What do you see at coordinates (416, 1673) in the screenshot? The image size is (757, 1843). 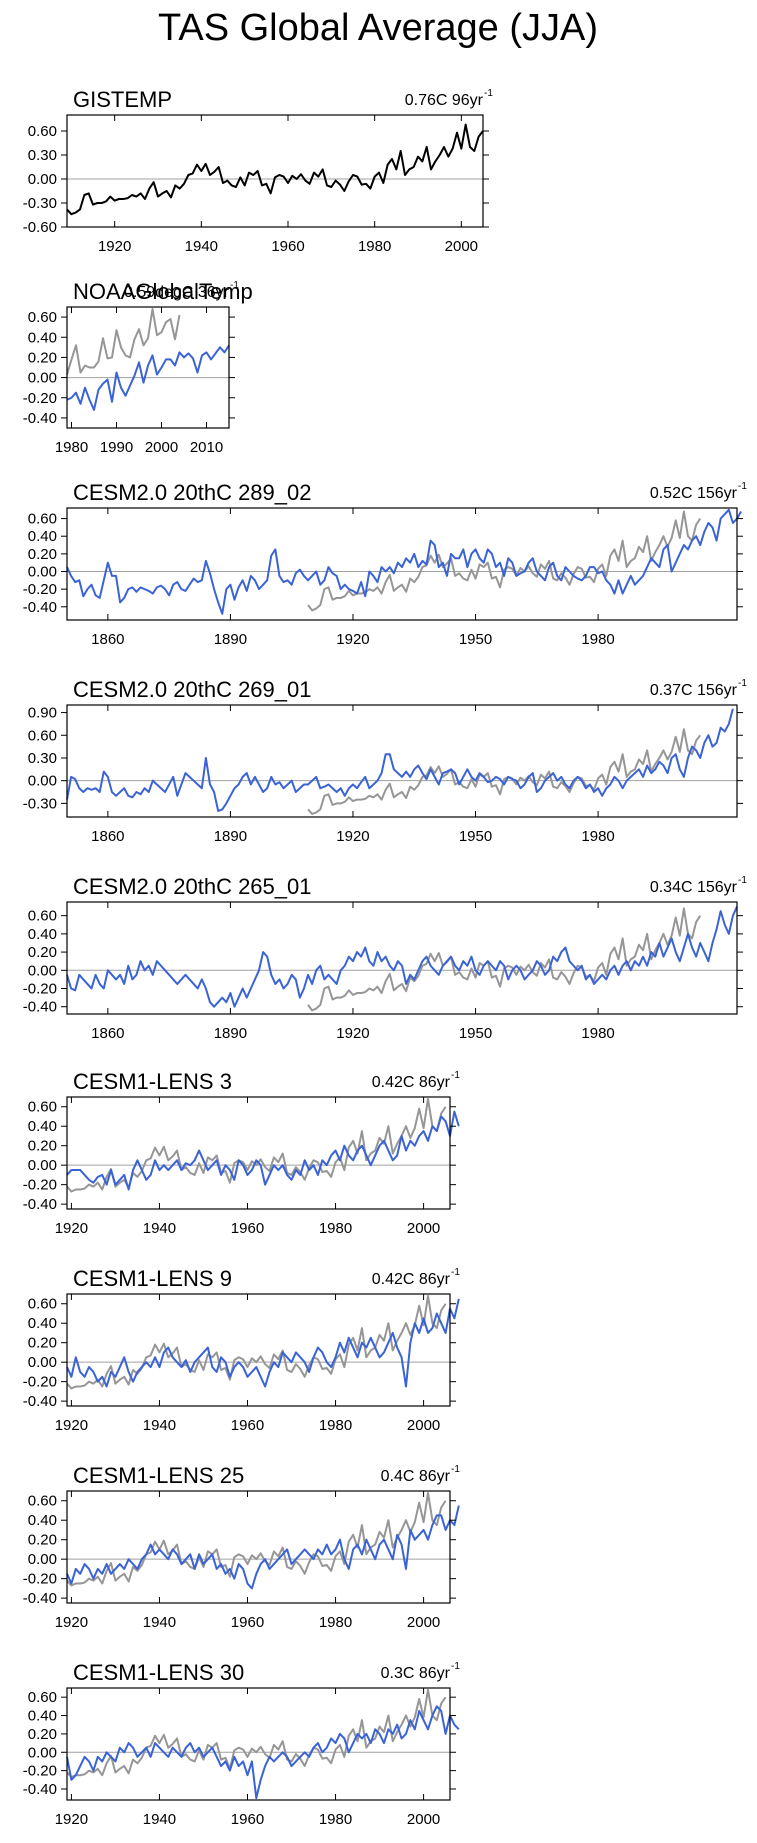 I see `trend-label: 0.3C 86yr` at bounding box center [416, 1673].